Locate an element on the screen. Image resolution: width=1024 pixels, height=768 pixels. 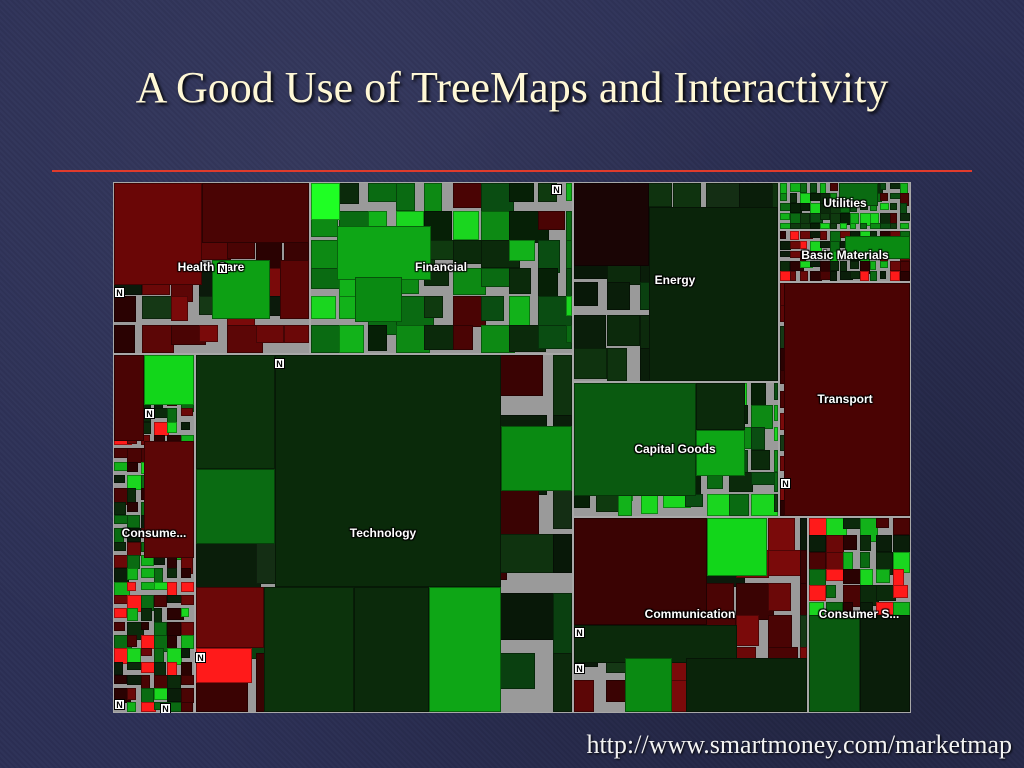
sector-energy is located at coordinates (676, 282).